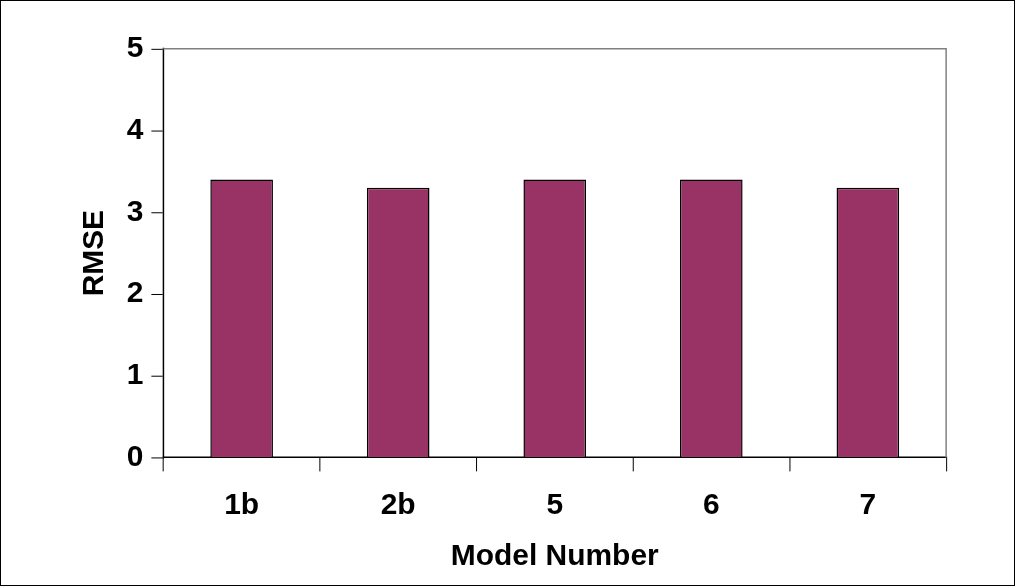 The width and height of the screenshot is (1015, 586). Describe the element at coordinates (135, 47) in the screenshot. I see `y-tick-label: 5` at that location.